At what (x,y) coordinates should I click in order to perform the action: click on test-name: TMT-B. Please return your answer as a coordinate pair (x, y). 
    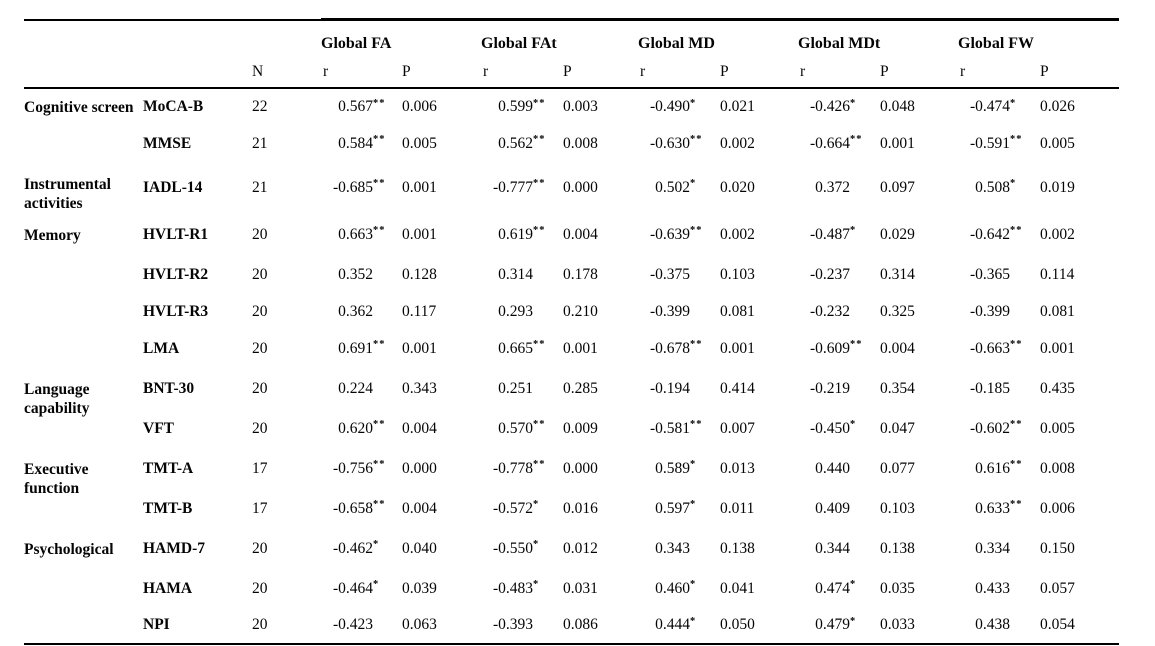
    Looking at the image, I should click on (168, 508).